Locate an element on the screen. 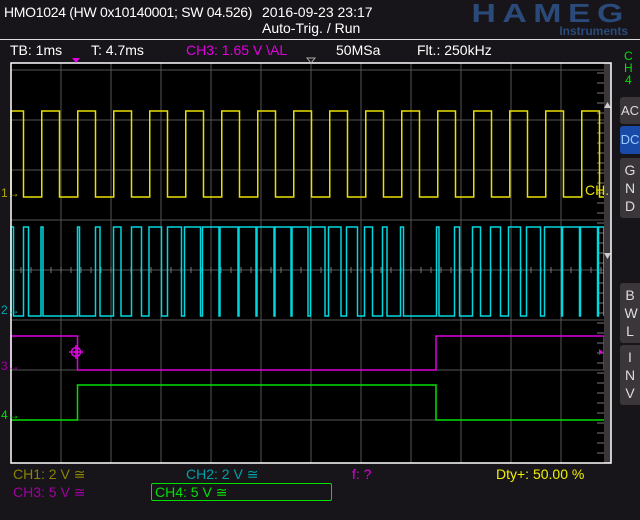 The image size is (640, 520). scroll-down-icon is located at coordinates (607, 256).